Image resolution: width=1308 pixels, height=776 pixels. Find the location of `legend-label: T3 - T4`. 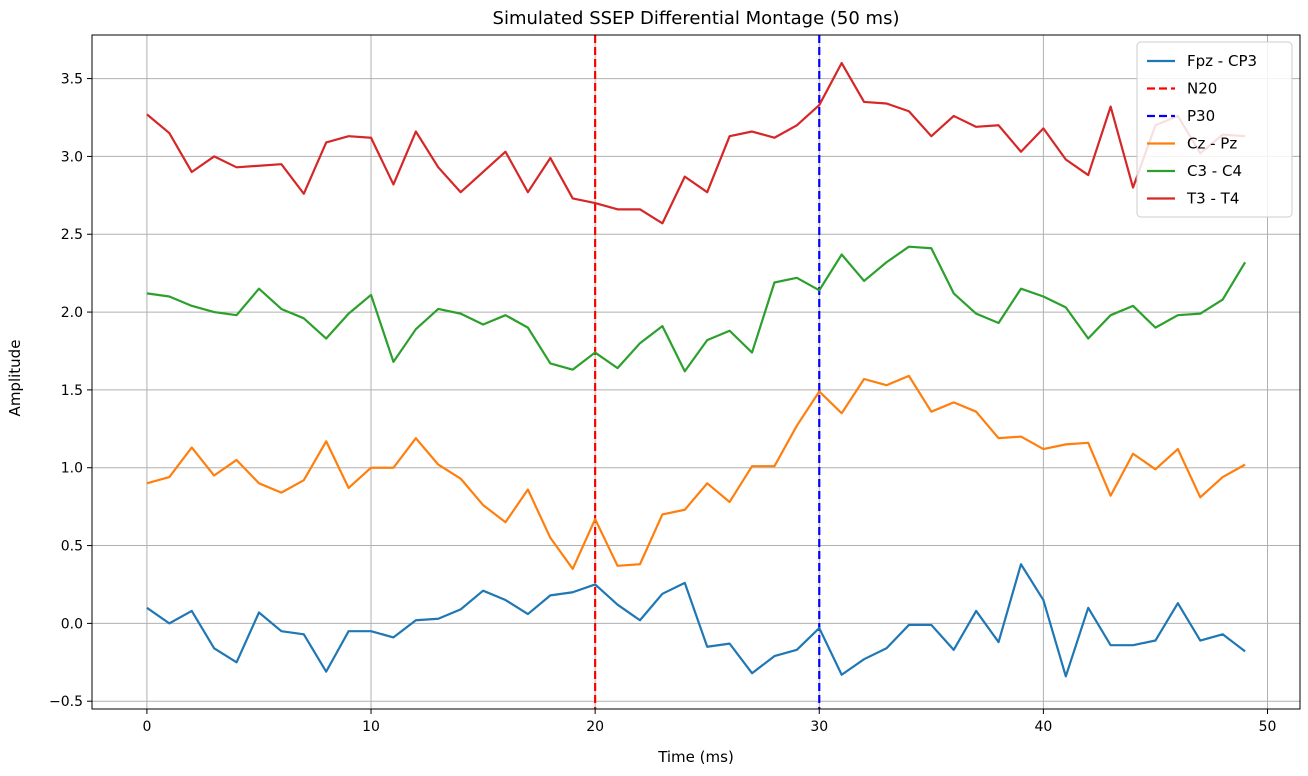

legend-label: T3 - T4 is located at coordinates (1212, 199).